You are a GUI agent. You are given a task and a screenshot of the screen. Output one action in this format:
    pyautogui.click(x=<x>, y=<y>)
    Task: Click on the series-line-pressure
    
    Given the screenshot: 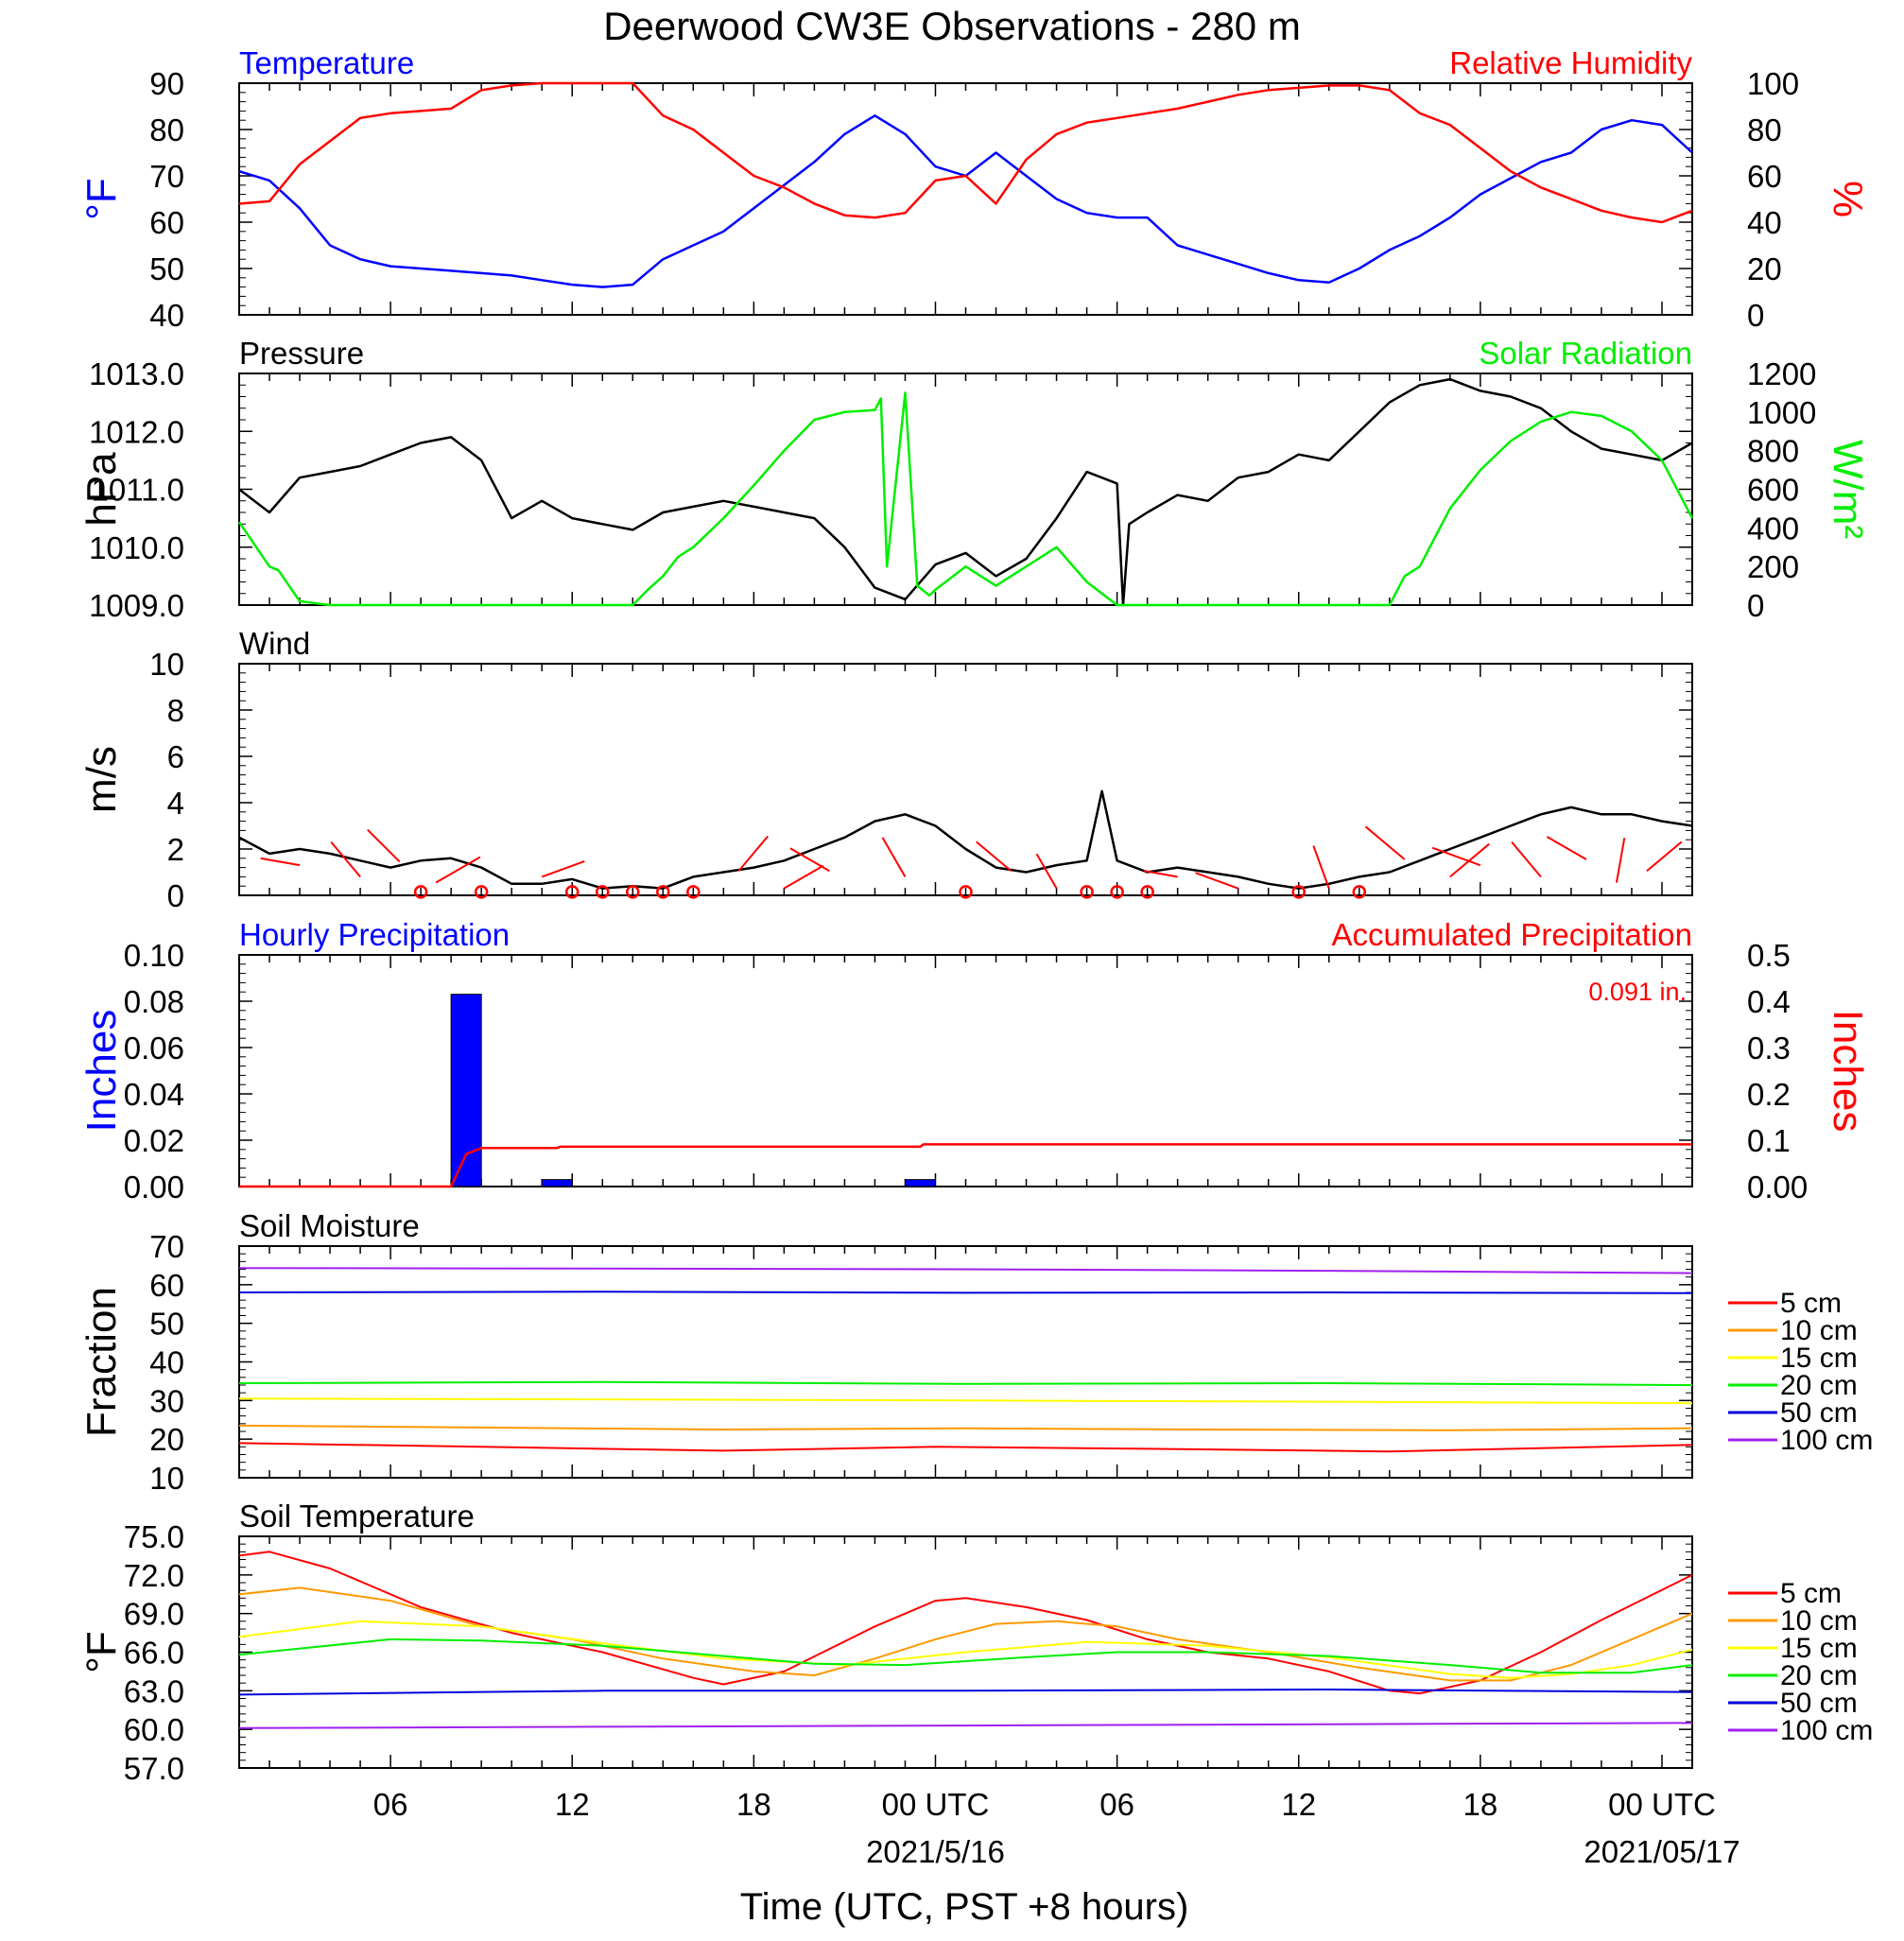 What is the action you would take?
    pyautogui.click(x=966, y=492)
    